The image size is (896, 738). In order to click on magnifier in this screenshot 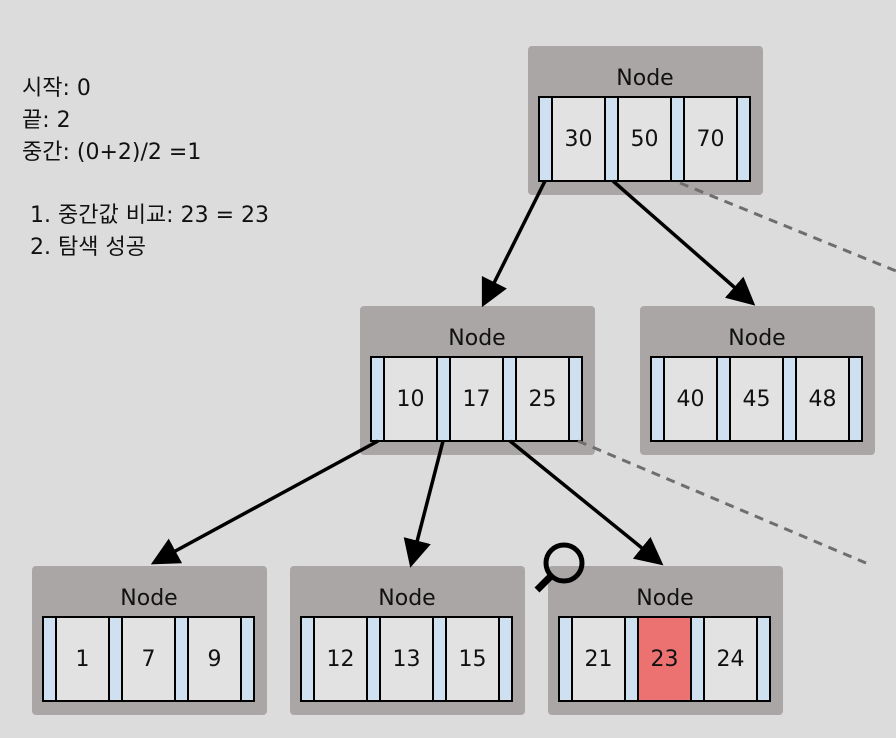, I will do `click(559, 567)`.